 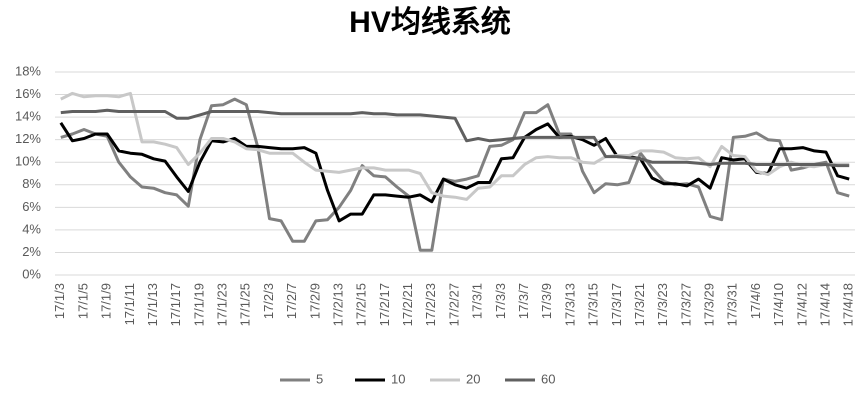 I want to click on x-tick-label: 17/3/13, so click(x=569, y=304).